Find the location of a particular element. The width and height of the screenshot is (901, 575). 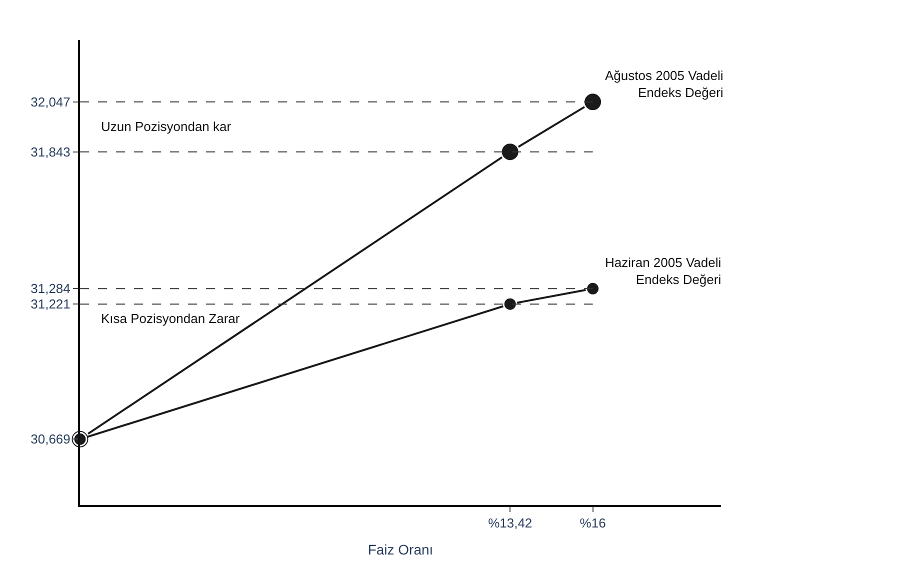

x-tick-label: %13,42 is located at coordinates (510, 523).